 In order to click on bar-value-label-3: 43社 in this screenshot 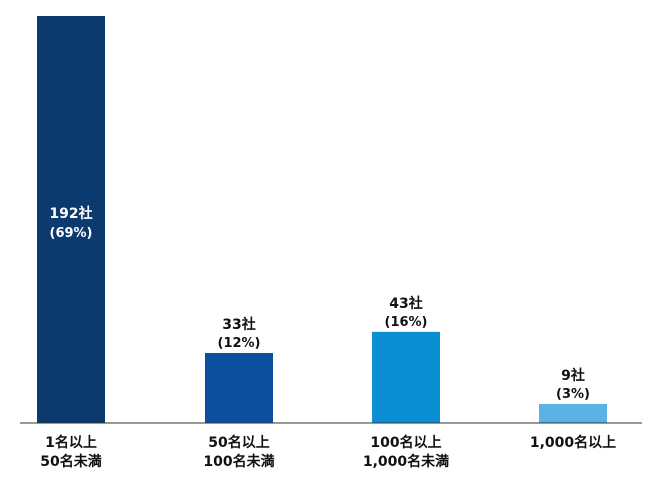, I will do `click(405, 303)`.